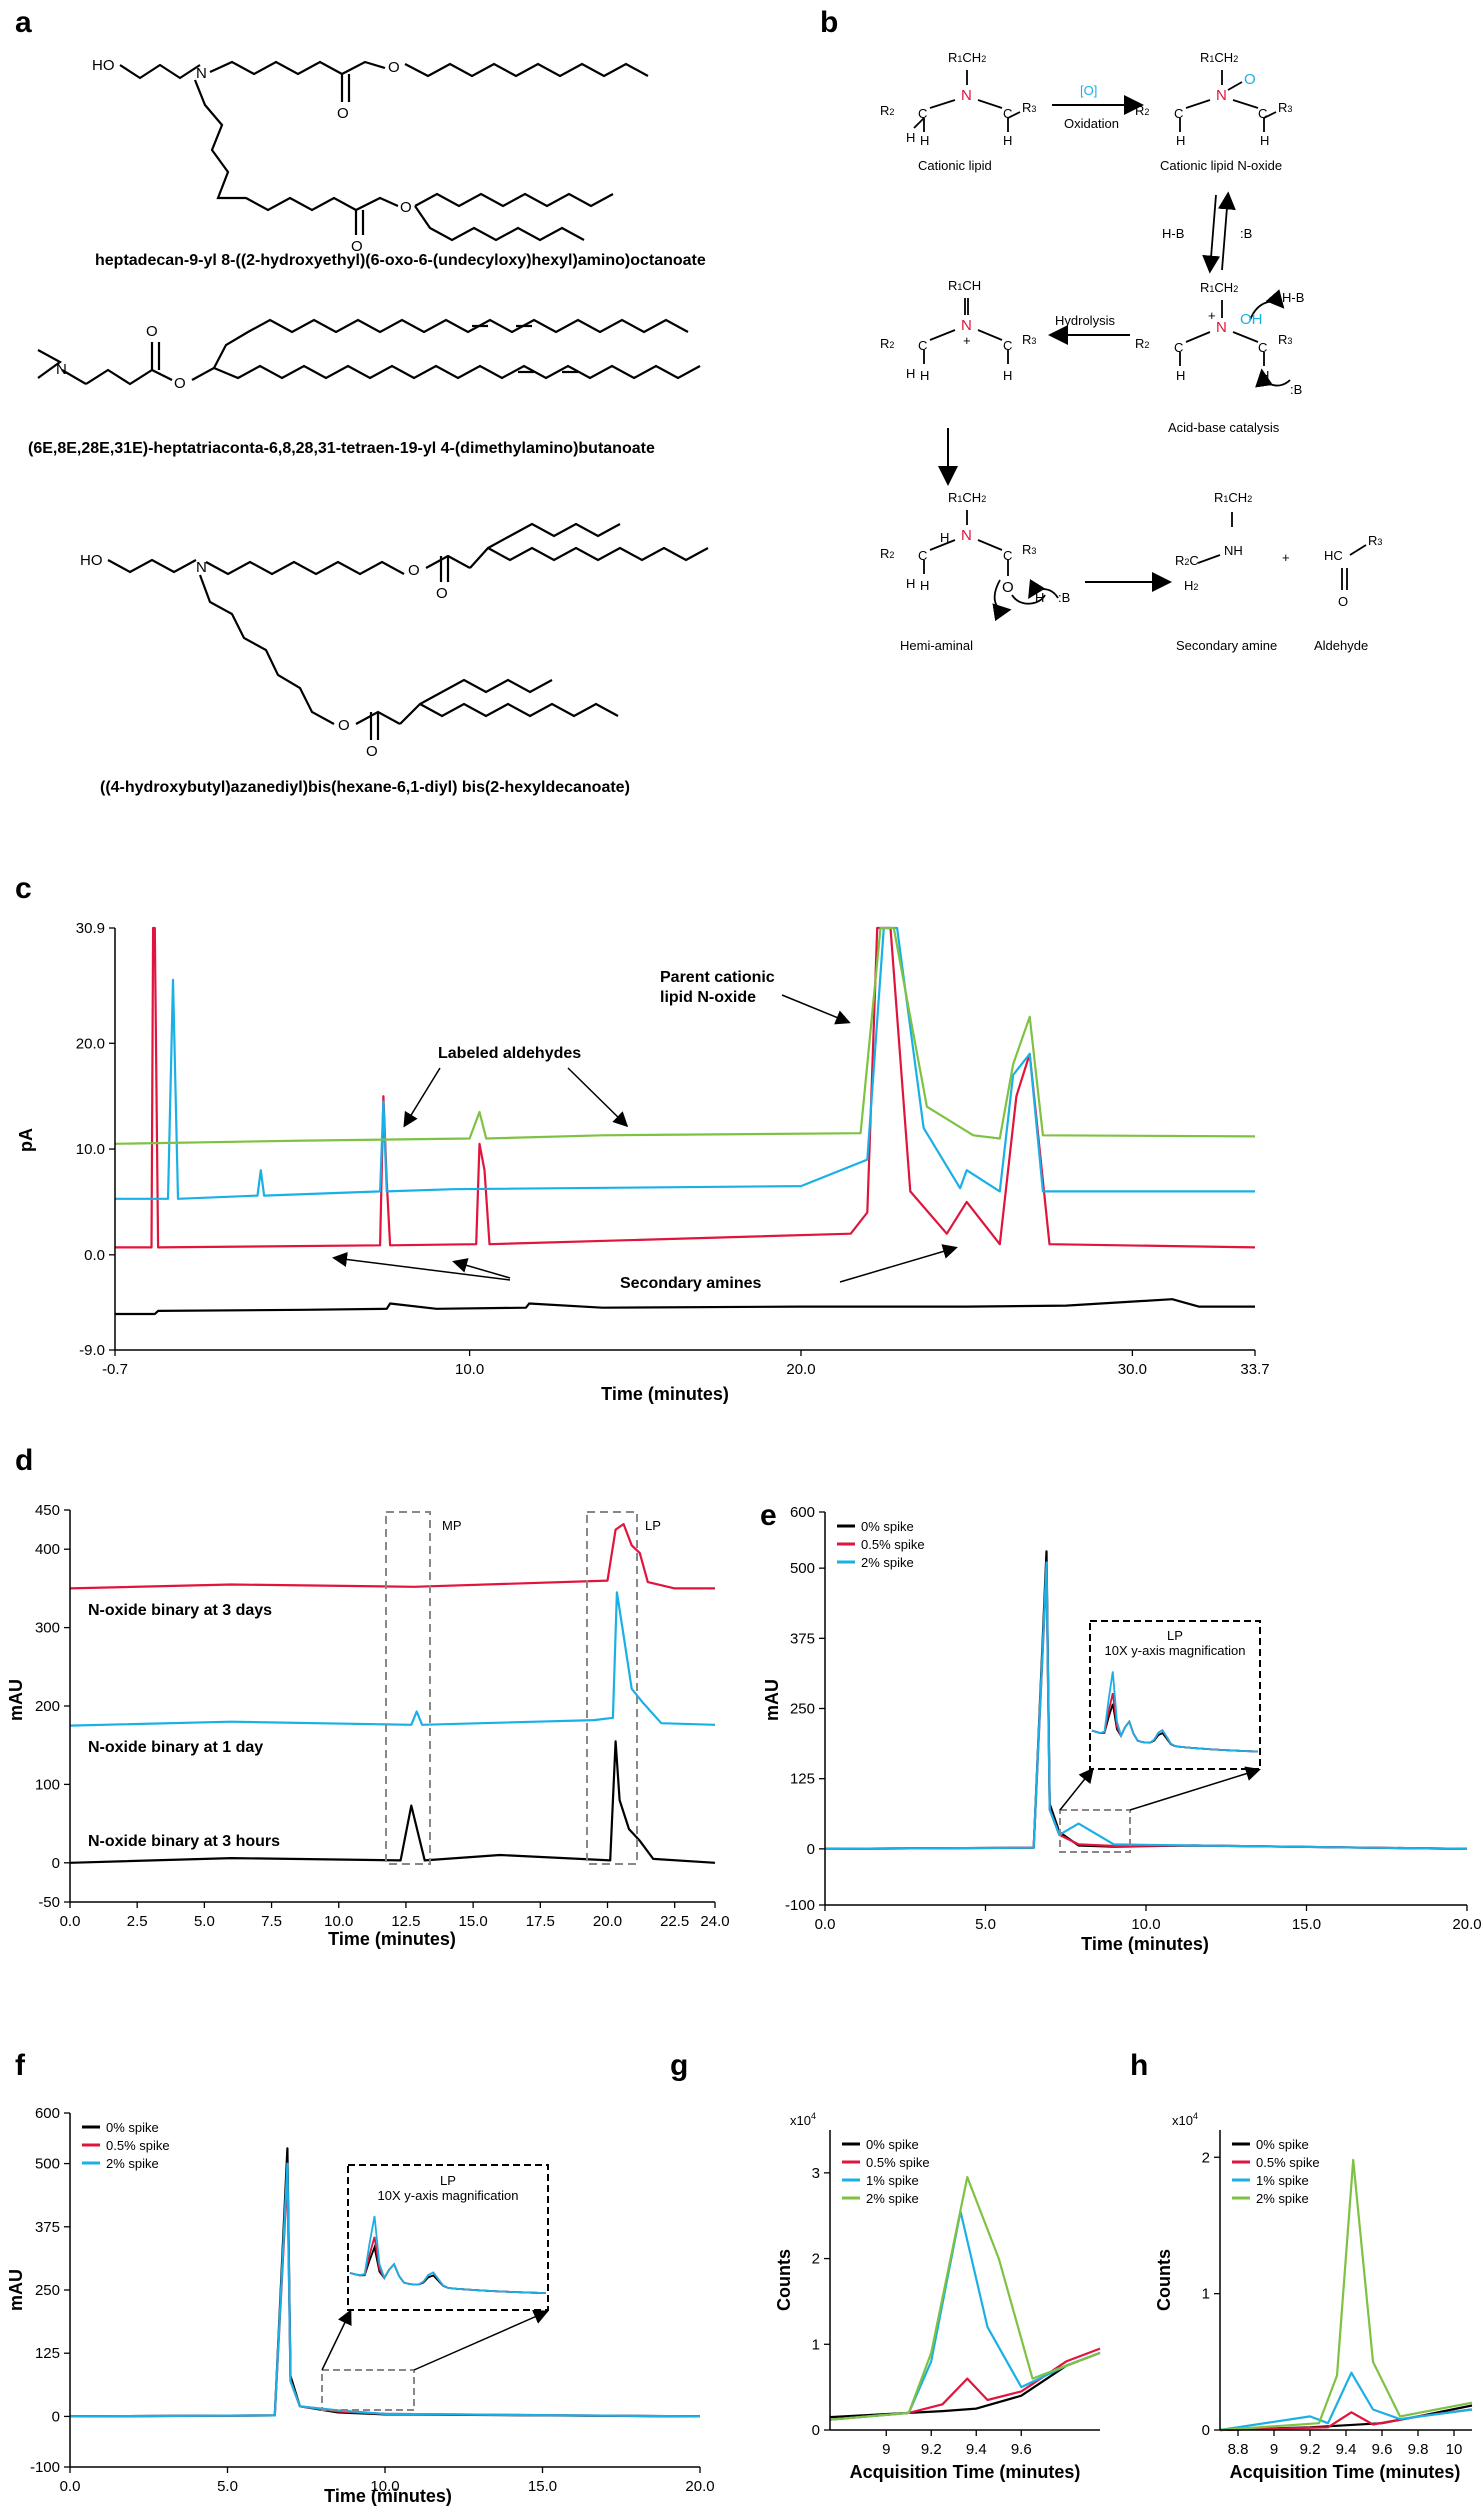 This screenshot has width=1482, height=2509. I want to click on annotation-labeled-aldehydes: Labeled aldehydes, so click(509, 1053).